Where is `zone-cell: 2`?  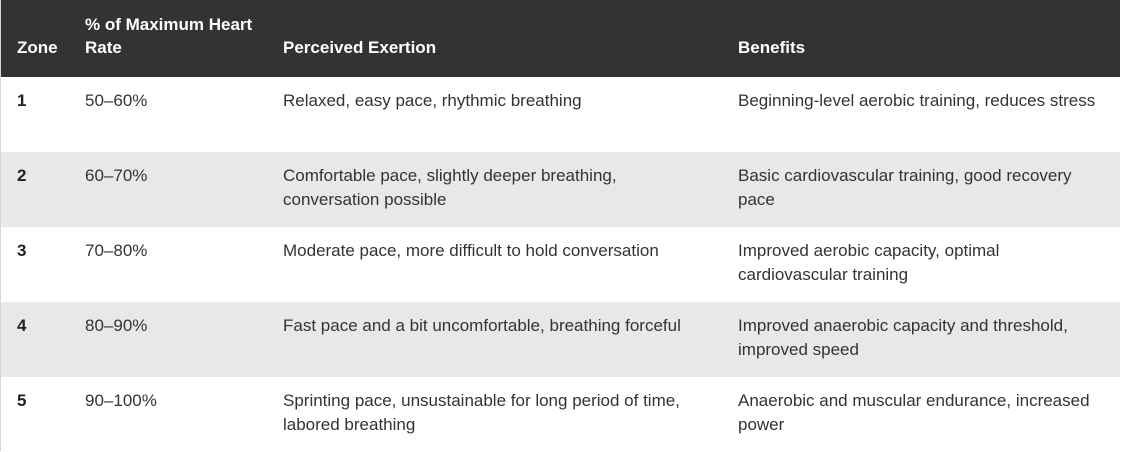 zone-cell: 2 is located at coordinates (22, 175).